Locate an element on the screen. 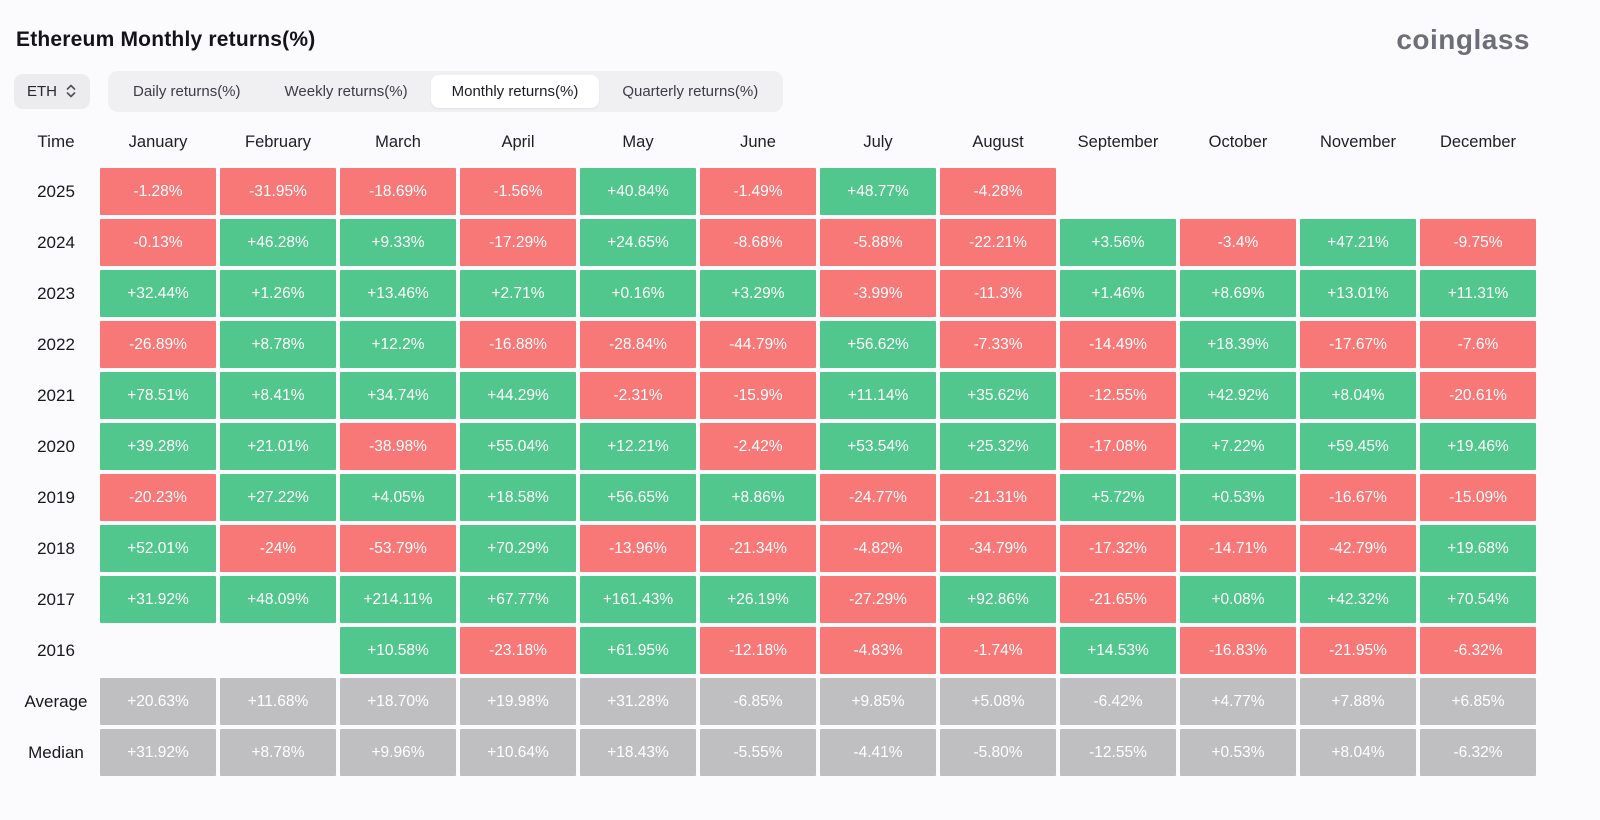 Image resolution: width=1600 pixels, height=820 pixels. column-header-month: June is located at coordinates (758, 141).